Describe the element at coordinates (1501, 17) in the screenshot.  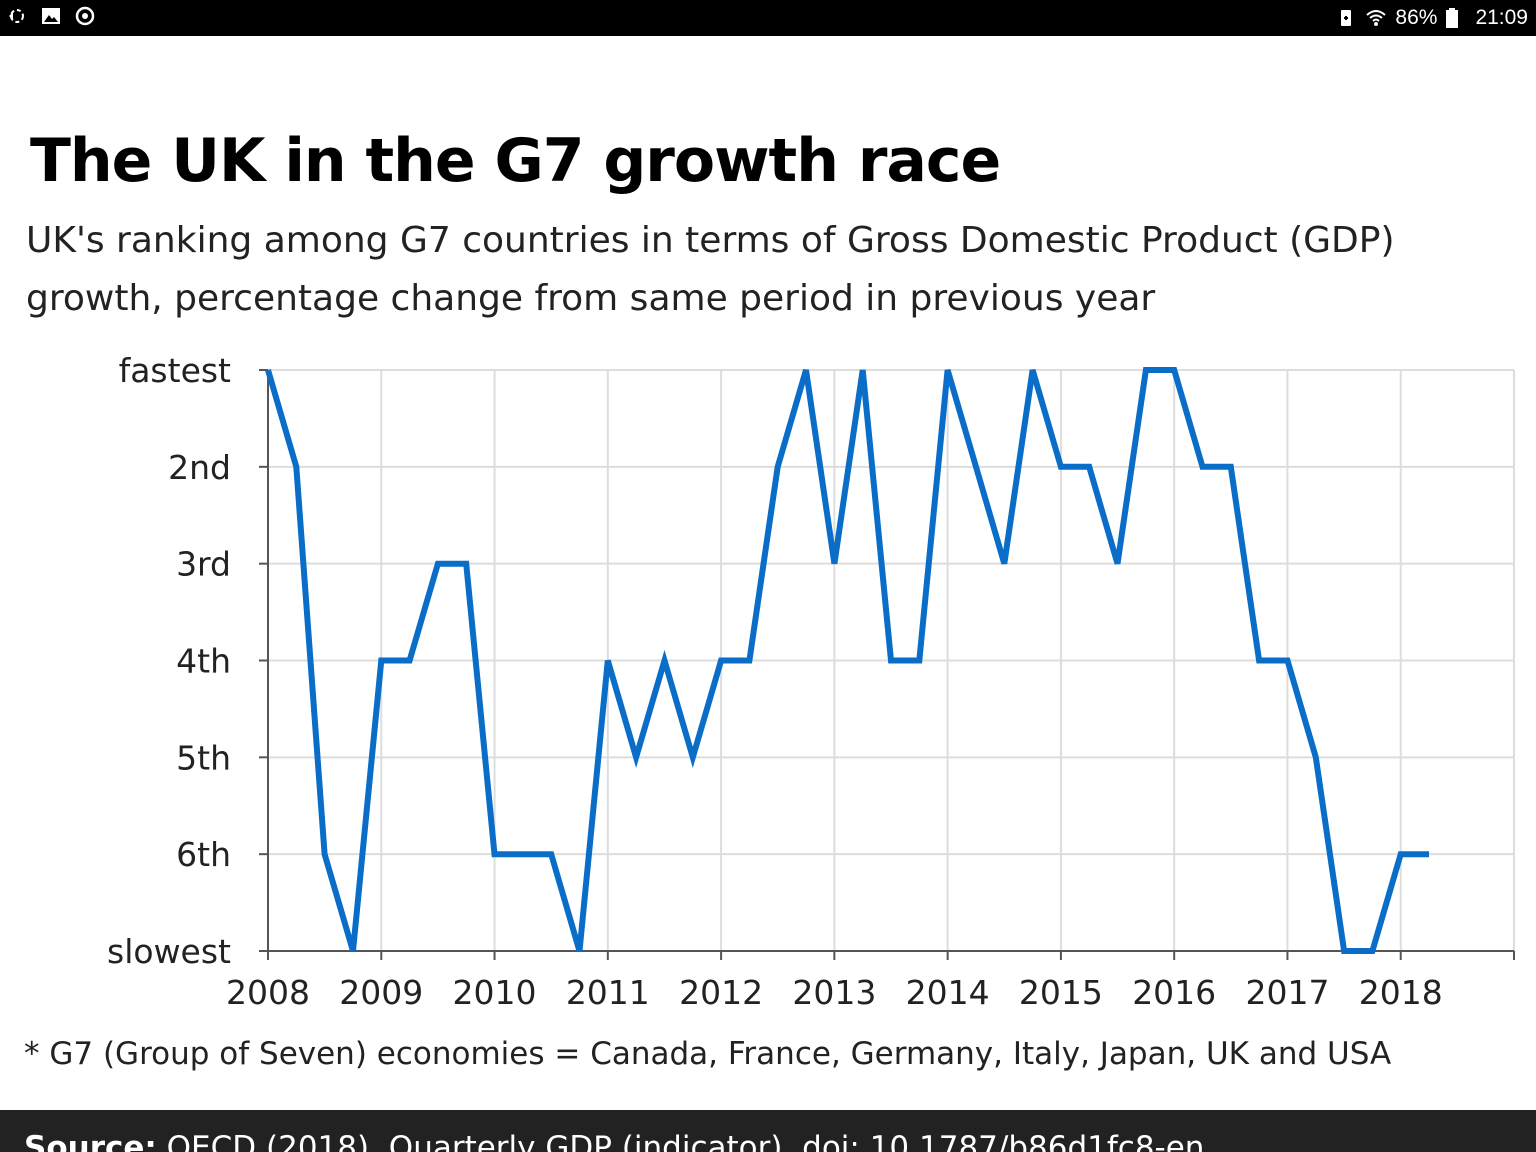
I see `clock: 21:09` at that location.